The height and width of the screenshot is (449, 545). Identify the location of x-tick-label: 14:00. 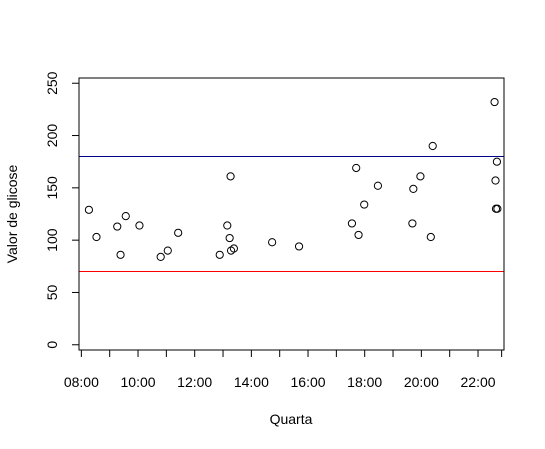
(251, 382).